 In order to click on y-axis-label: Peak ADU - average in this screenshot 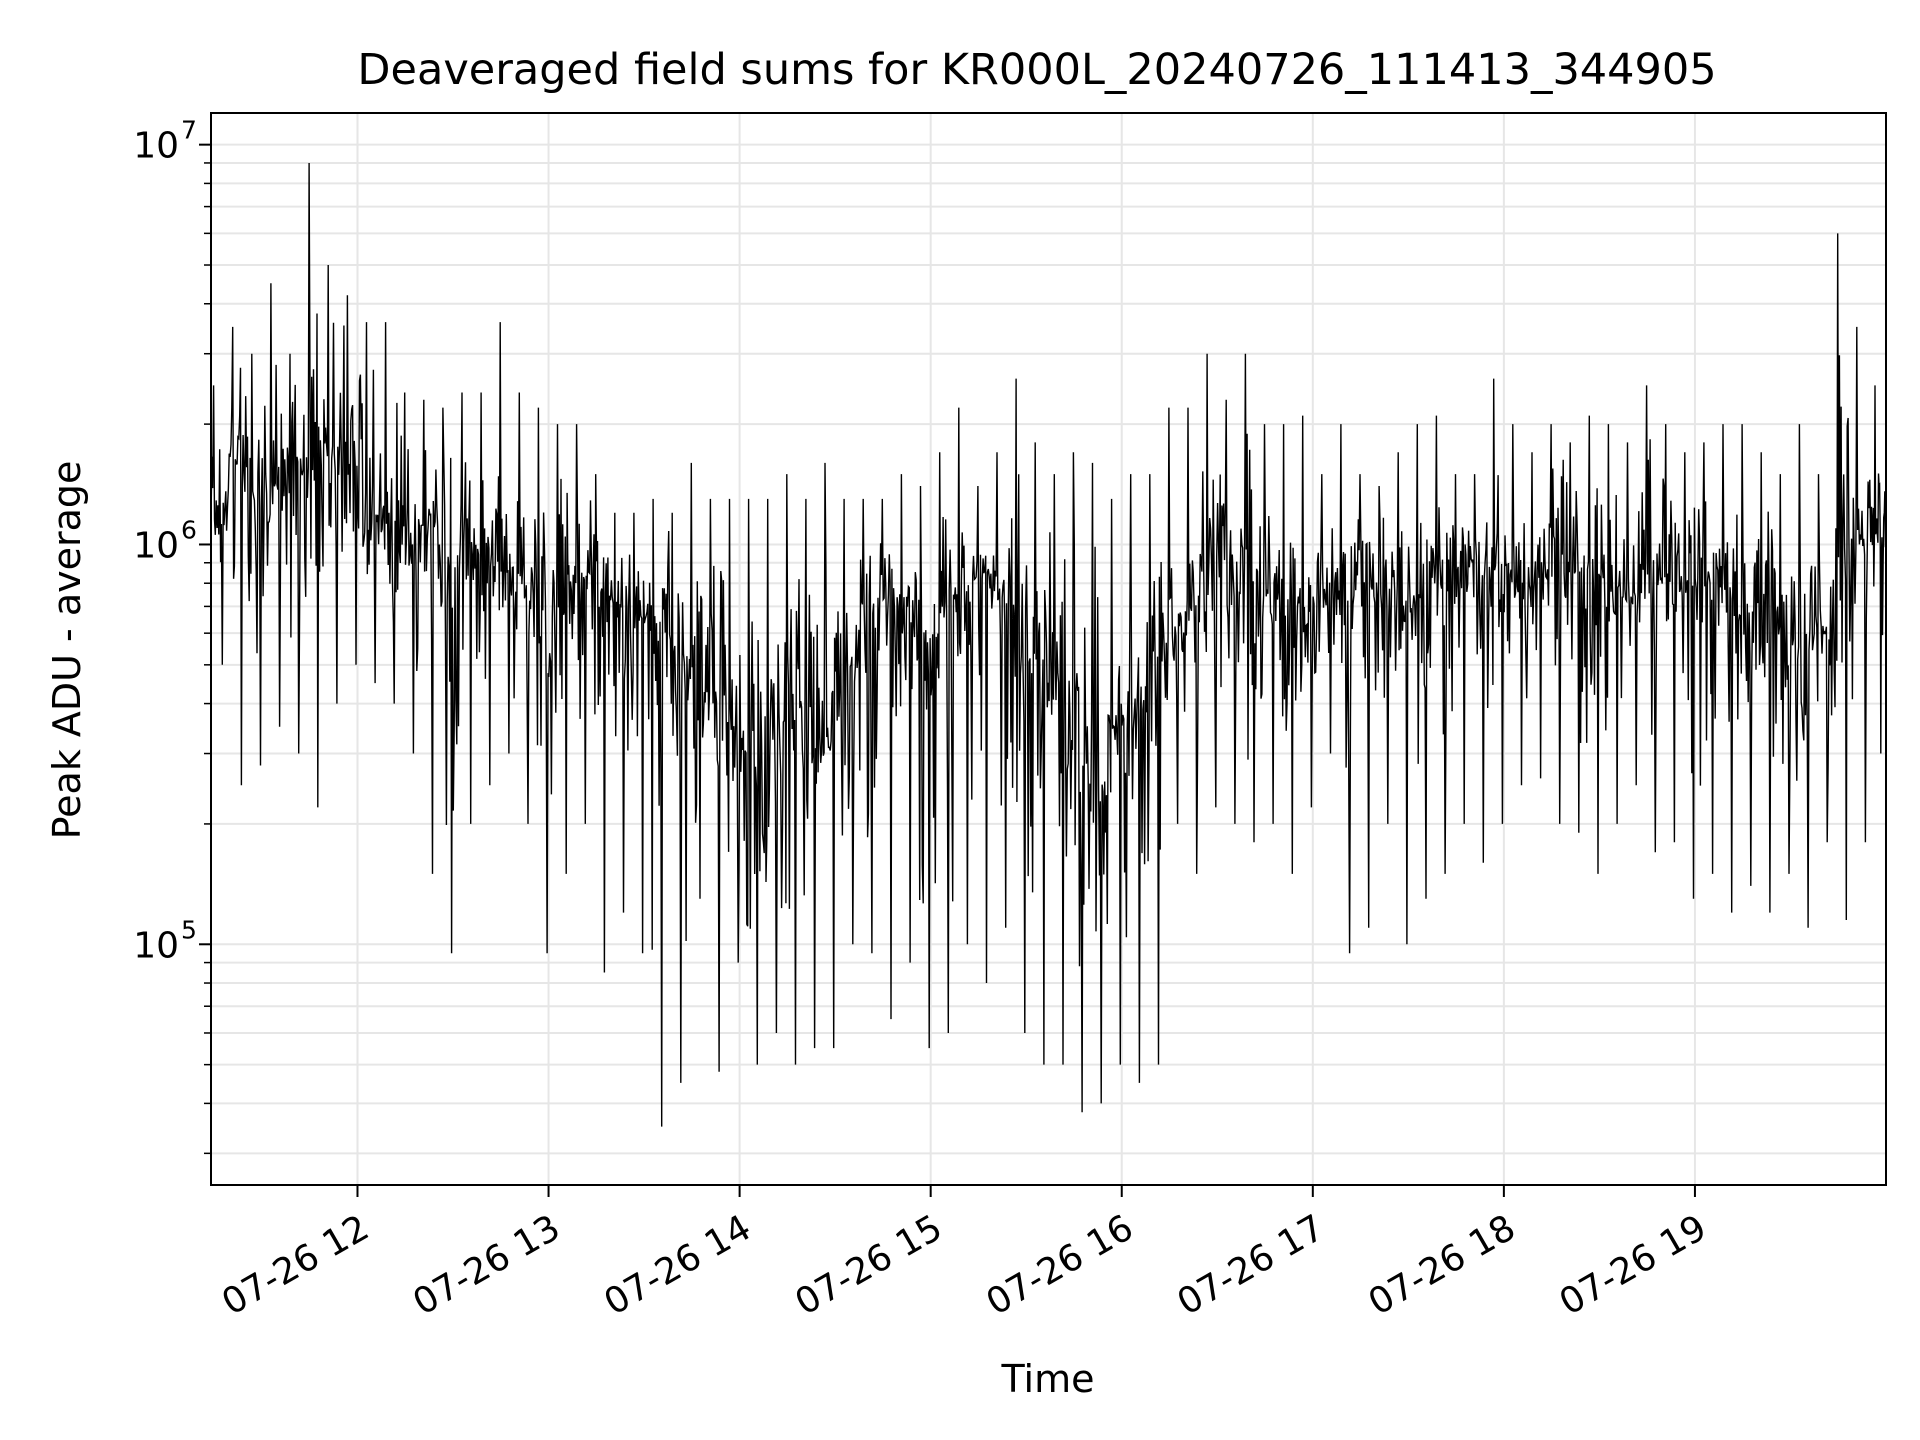, I will do `click(67, 650)`.